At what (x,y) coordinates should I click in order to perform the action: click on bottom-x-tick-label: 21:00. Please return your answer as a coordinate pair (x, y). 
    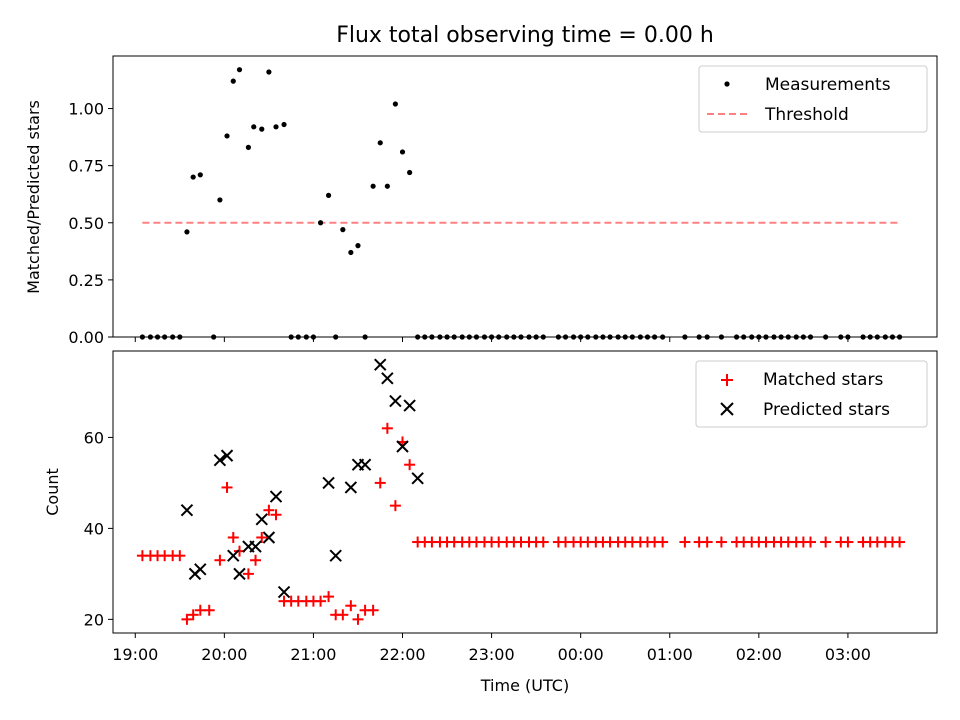
    Looking at the image, I should click on (313, 654).